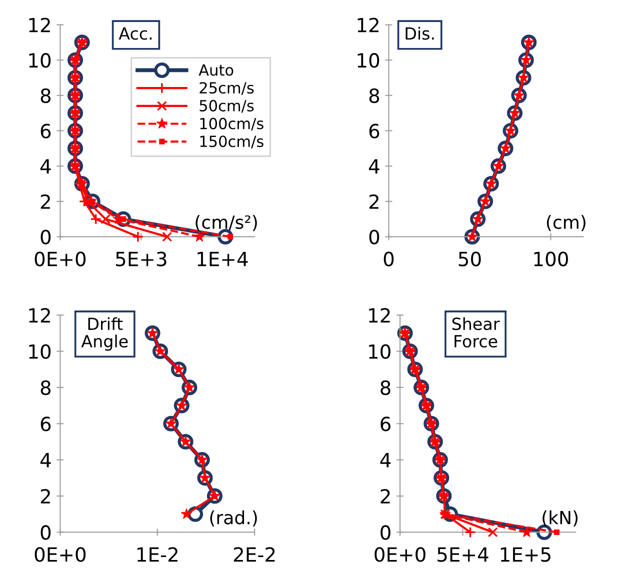 The image size is (627, 576). What do you see at coordinates (469, 259) in the screenshot?
I see `x-tick-label: 50` at bounding box center [469, 259].